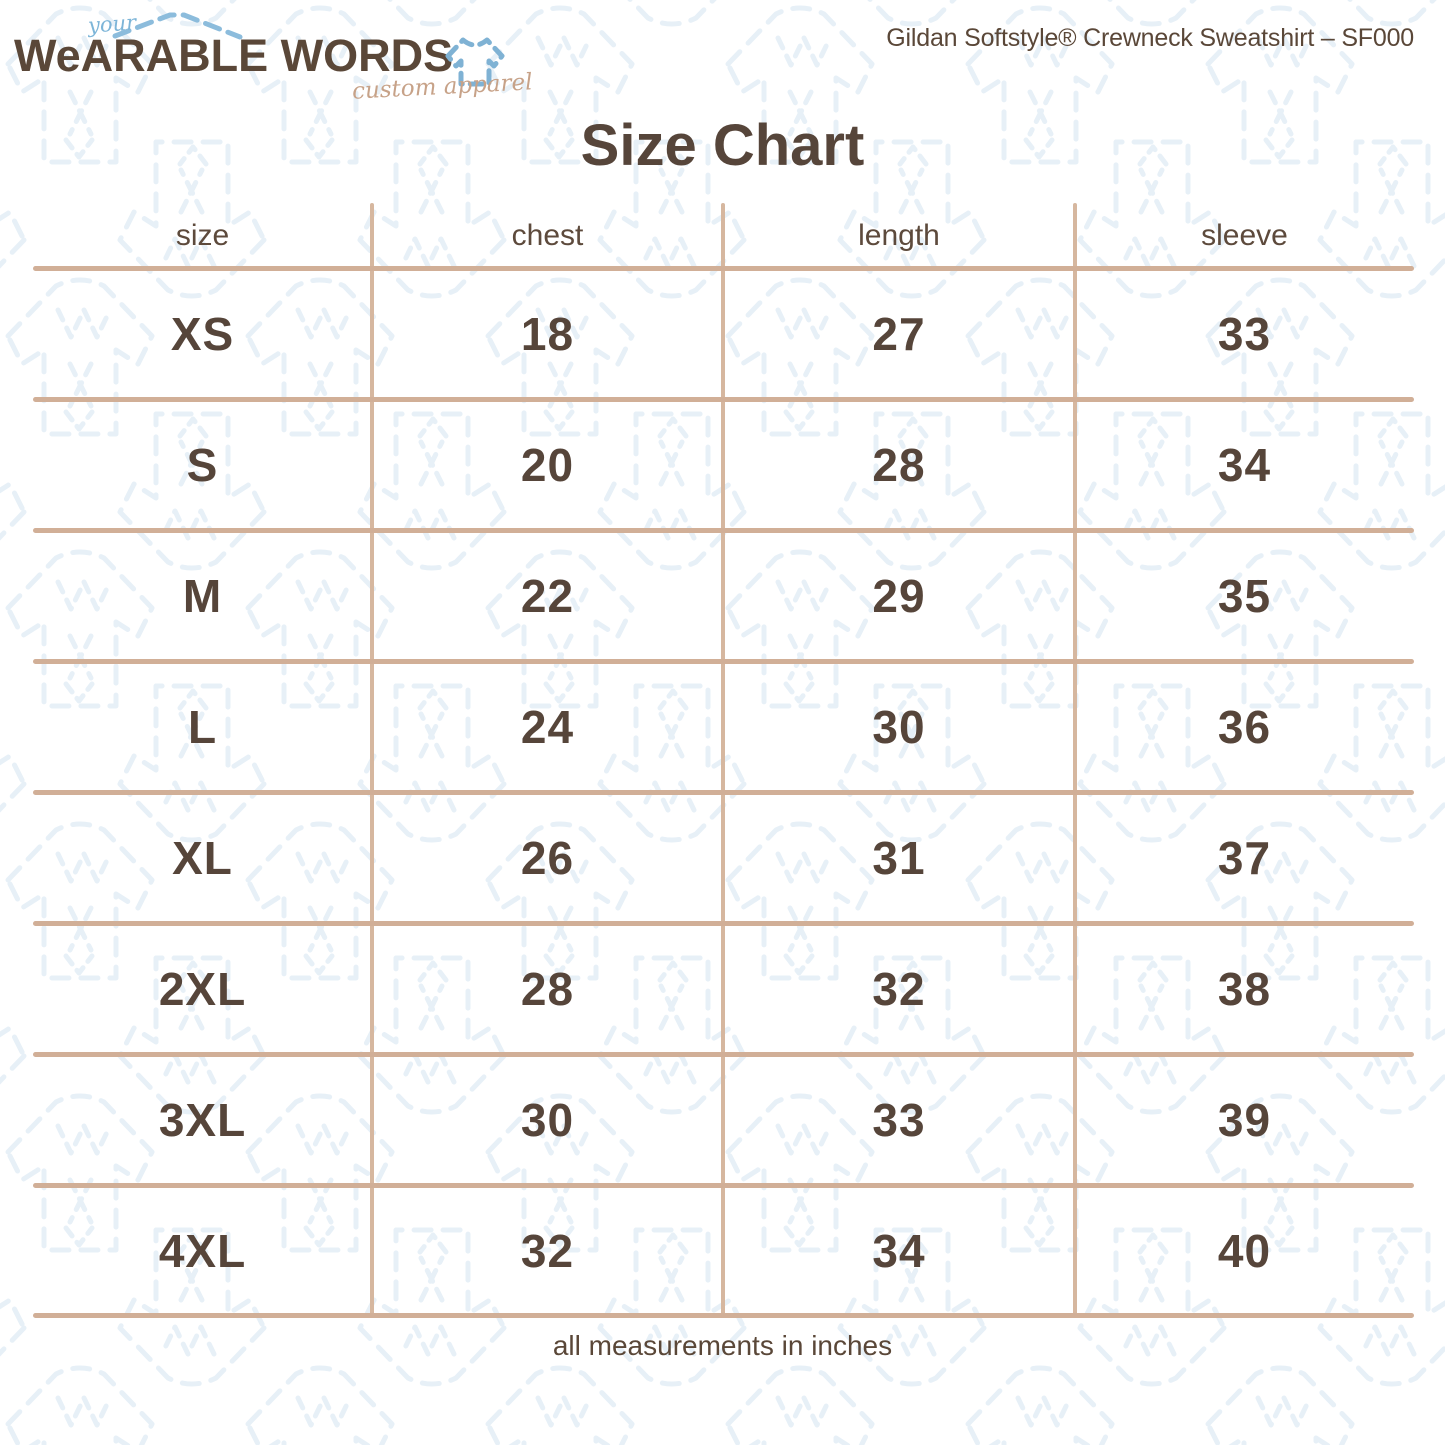 Image resolution: width=1445 pixels, height=1445 pixels. I want to click on size-label: S, so click(202, 464).